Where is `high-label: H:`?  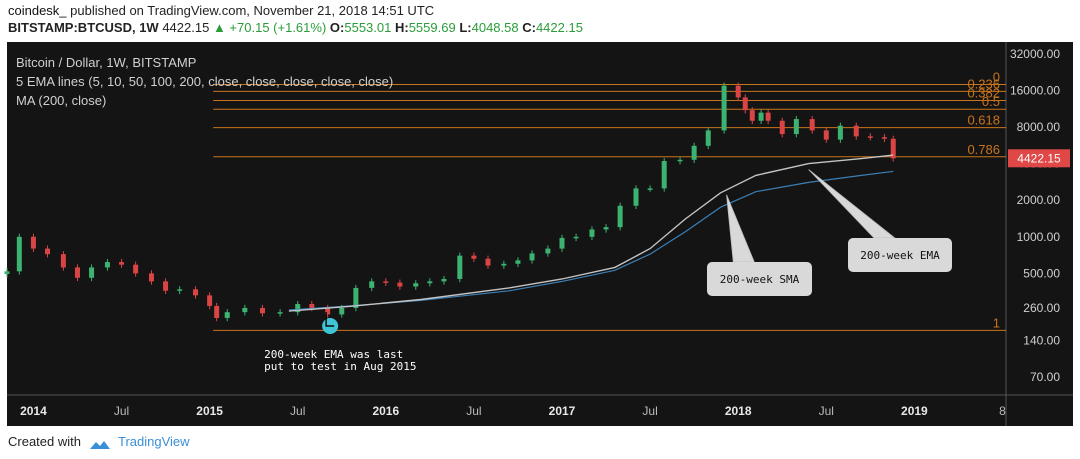
high-label: H: is located at coordinates (401, 27).